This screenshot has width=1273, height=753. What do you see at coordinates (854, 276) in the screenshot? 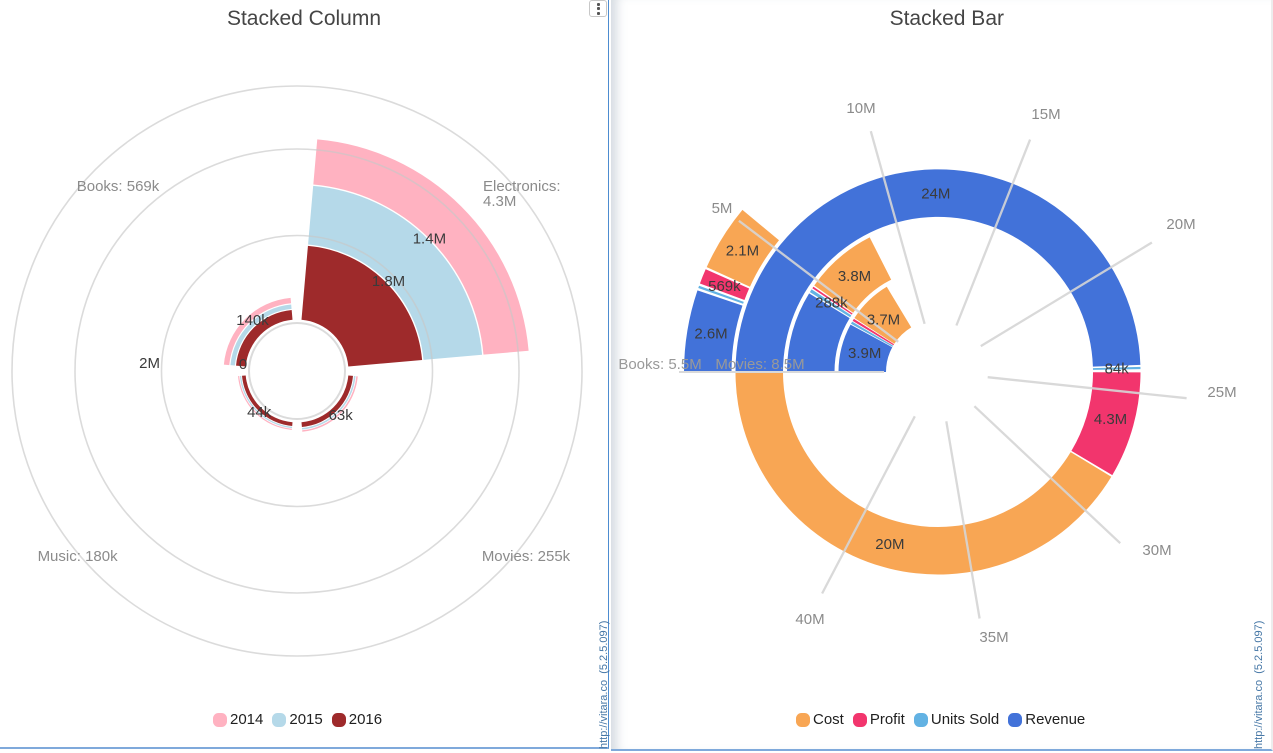
I see `svg-text: 3.8M` at bounding box center [854, 276].